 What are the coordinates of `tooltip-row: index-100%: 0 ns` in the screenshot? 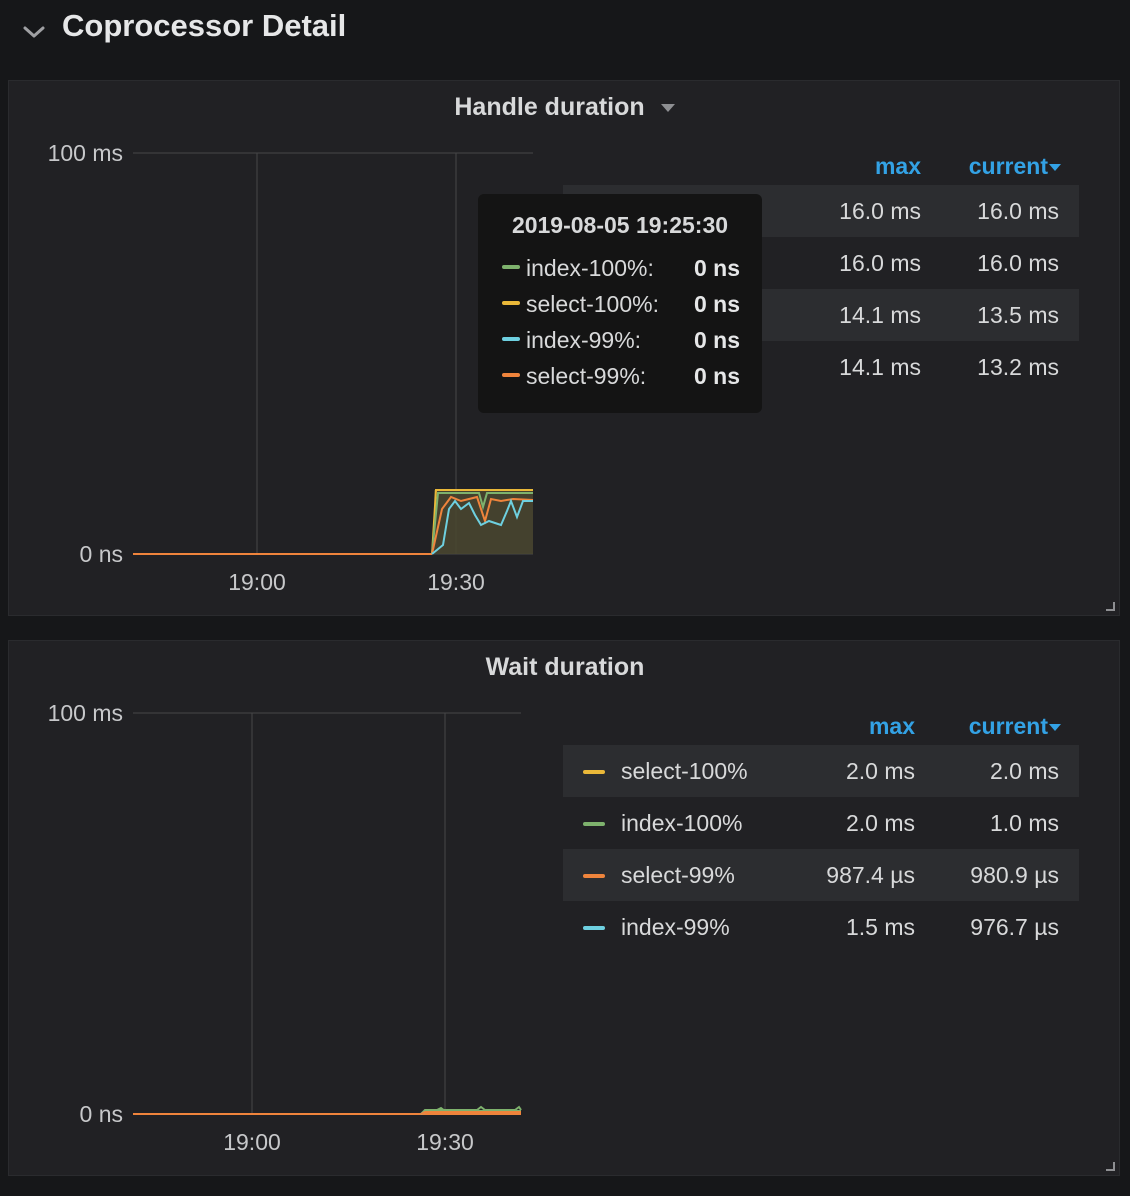 It's located at (625, 268).